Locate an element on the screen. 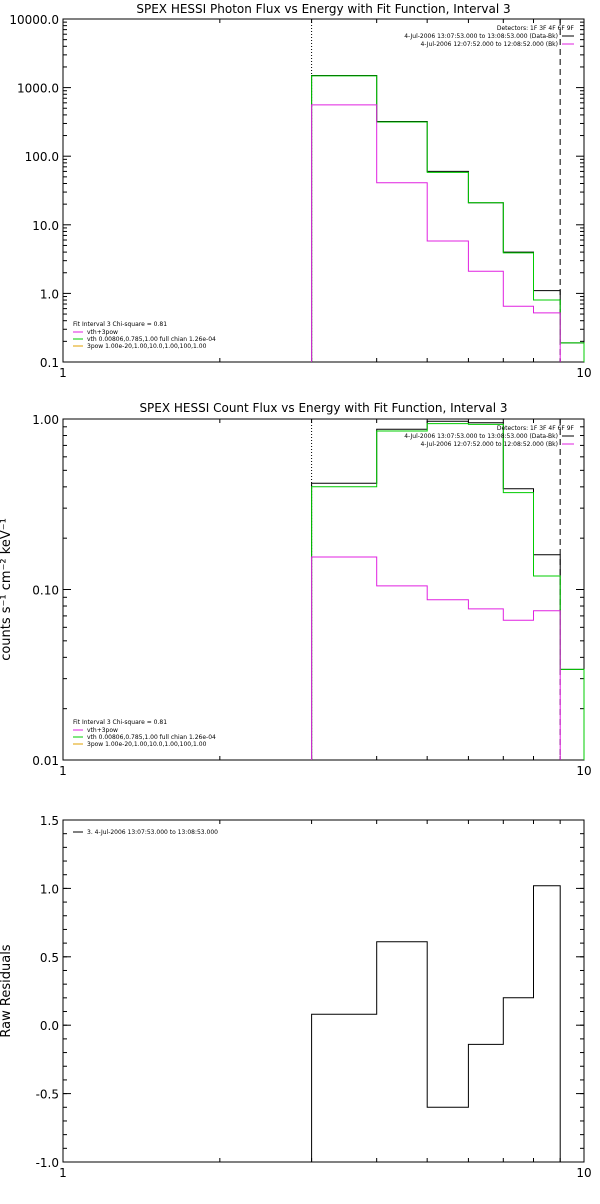 The width and height of the screenshot is (600, 1204). y-axis-label: Raw Residuals is located at coordinates (7, 990).